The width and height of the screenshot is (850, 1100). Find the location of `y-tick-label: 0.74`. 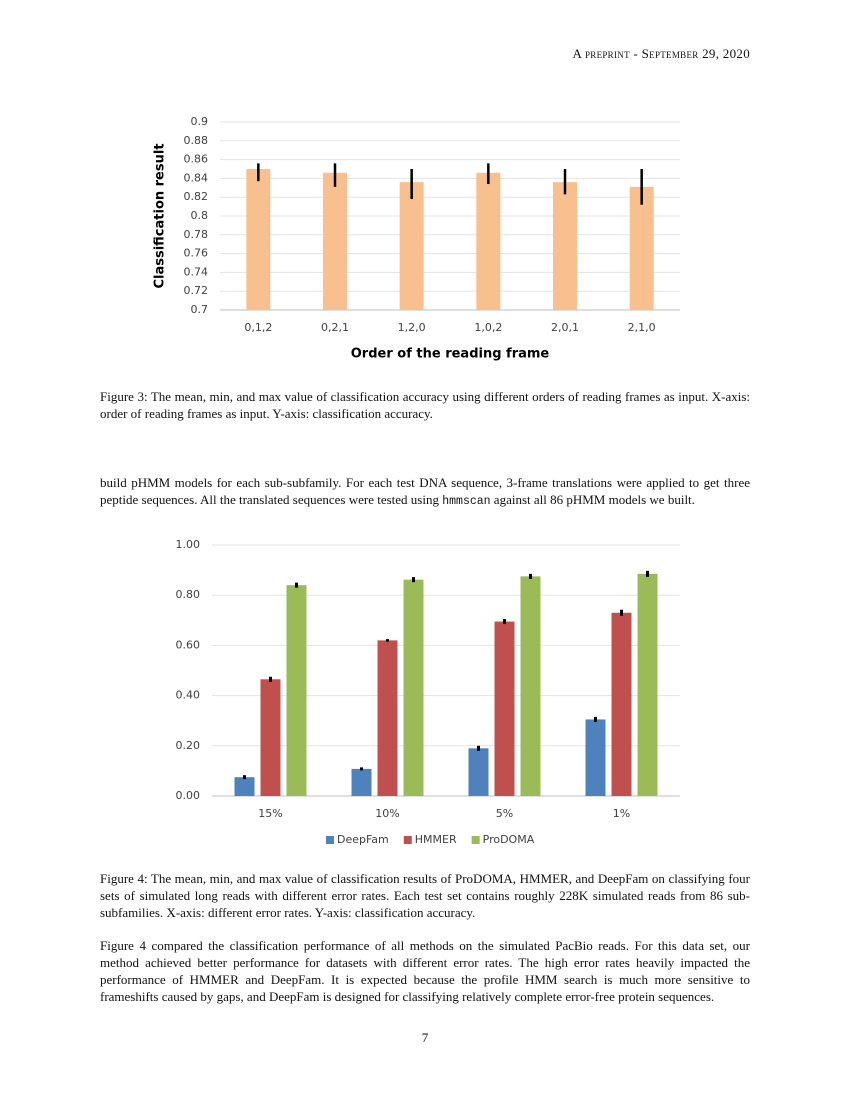

y-tick-label: 0.74 is located at coordinates (196, 271).